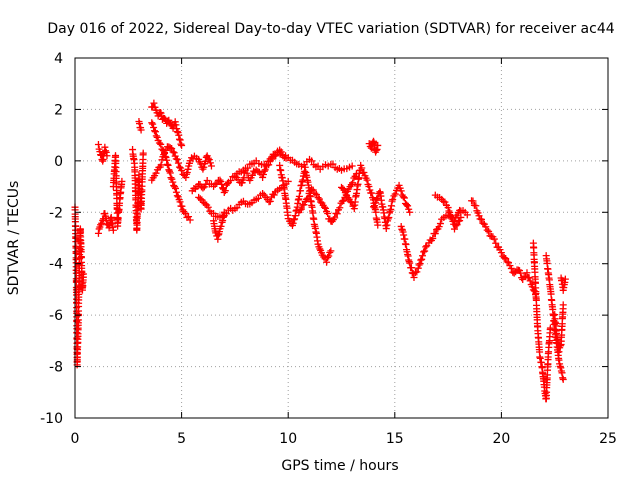 This screenshot has width=640, height=480. What do you see at coordinates (56, 213) in the screenshot?
I see `y-tick-label: -2` at bounding box center [56, 213].